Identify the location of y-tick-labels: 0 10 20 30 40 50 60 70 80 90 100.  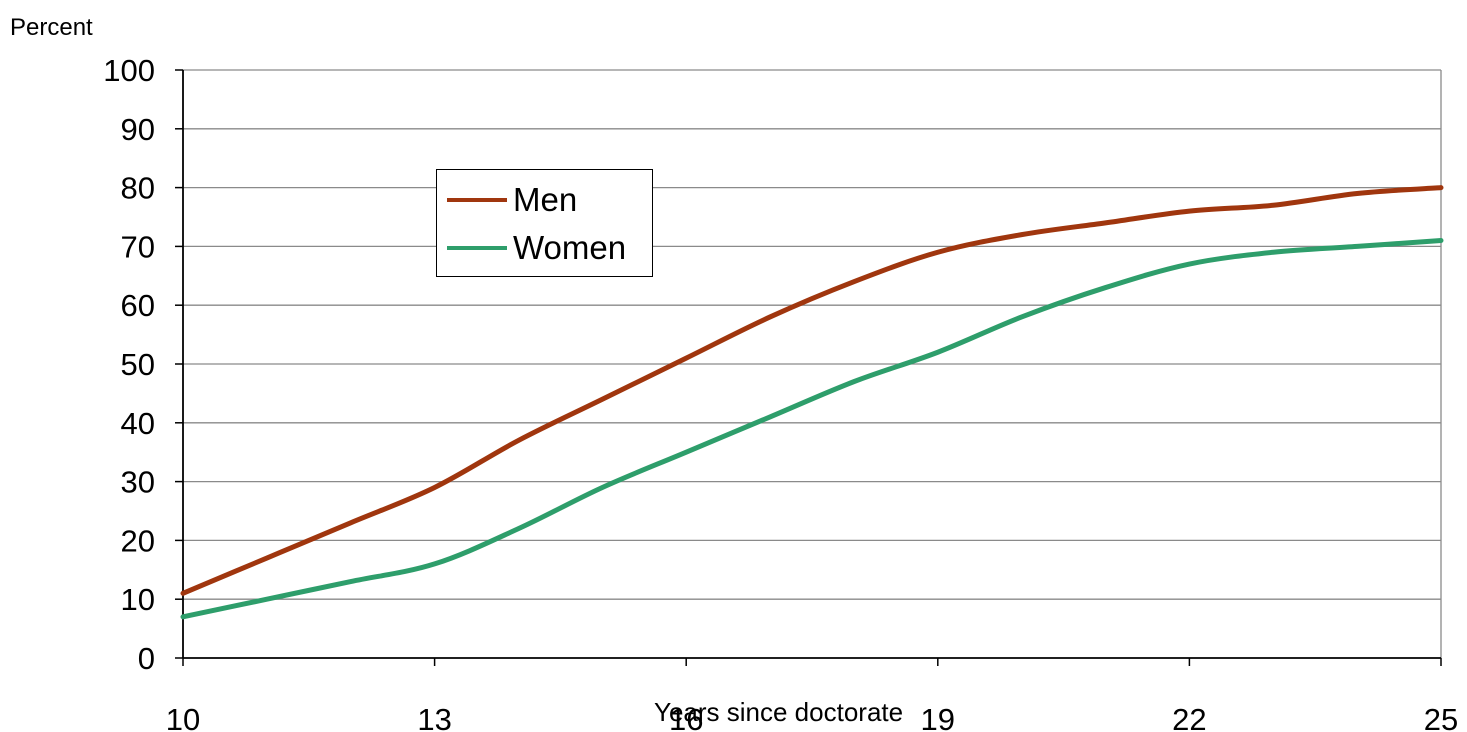
(129, 364).